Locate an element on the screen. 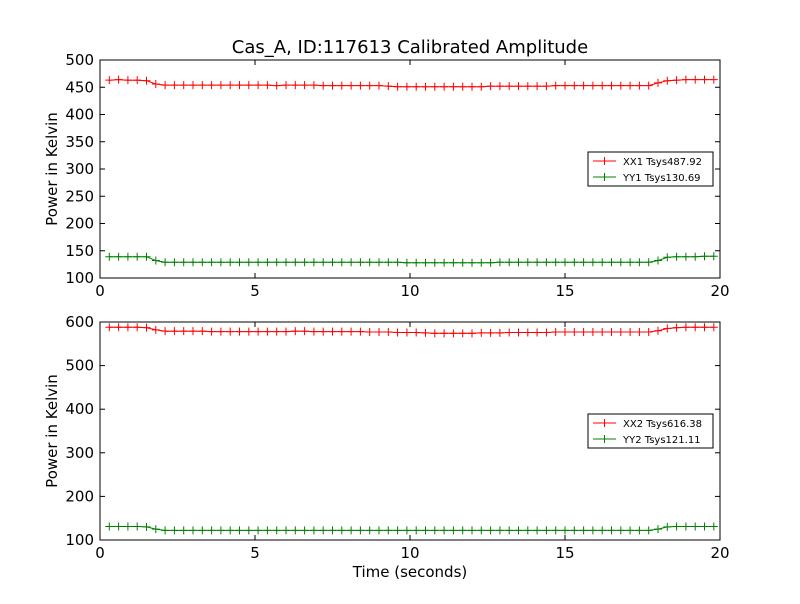 This screenshot has height=604, width=800. x-tick-label: 20 is located at coordinates (719, 291).